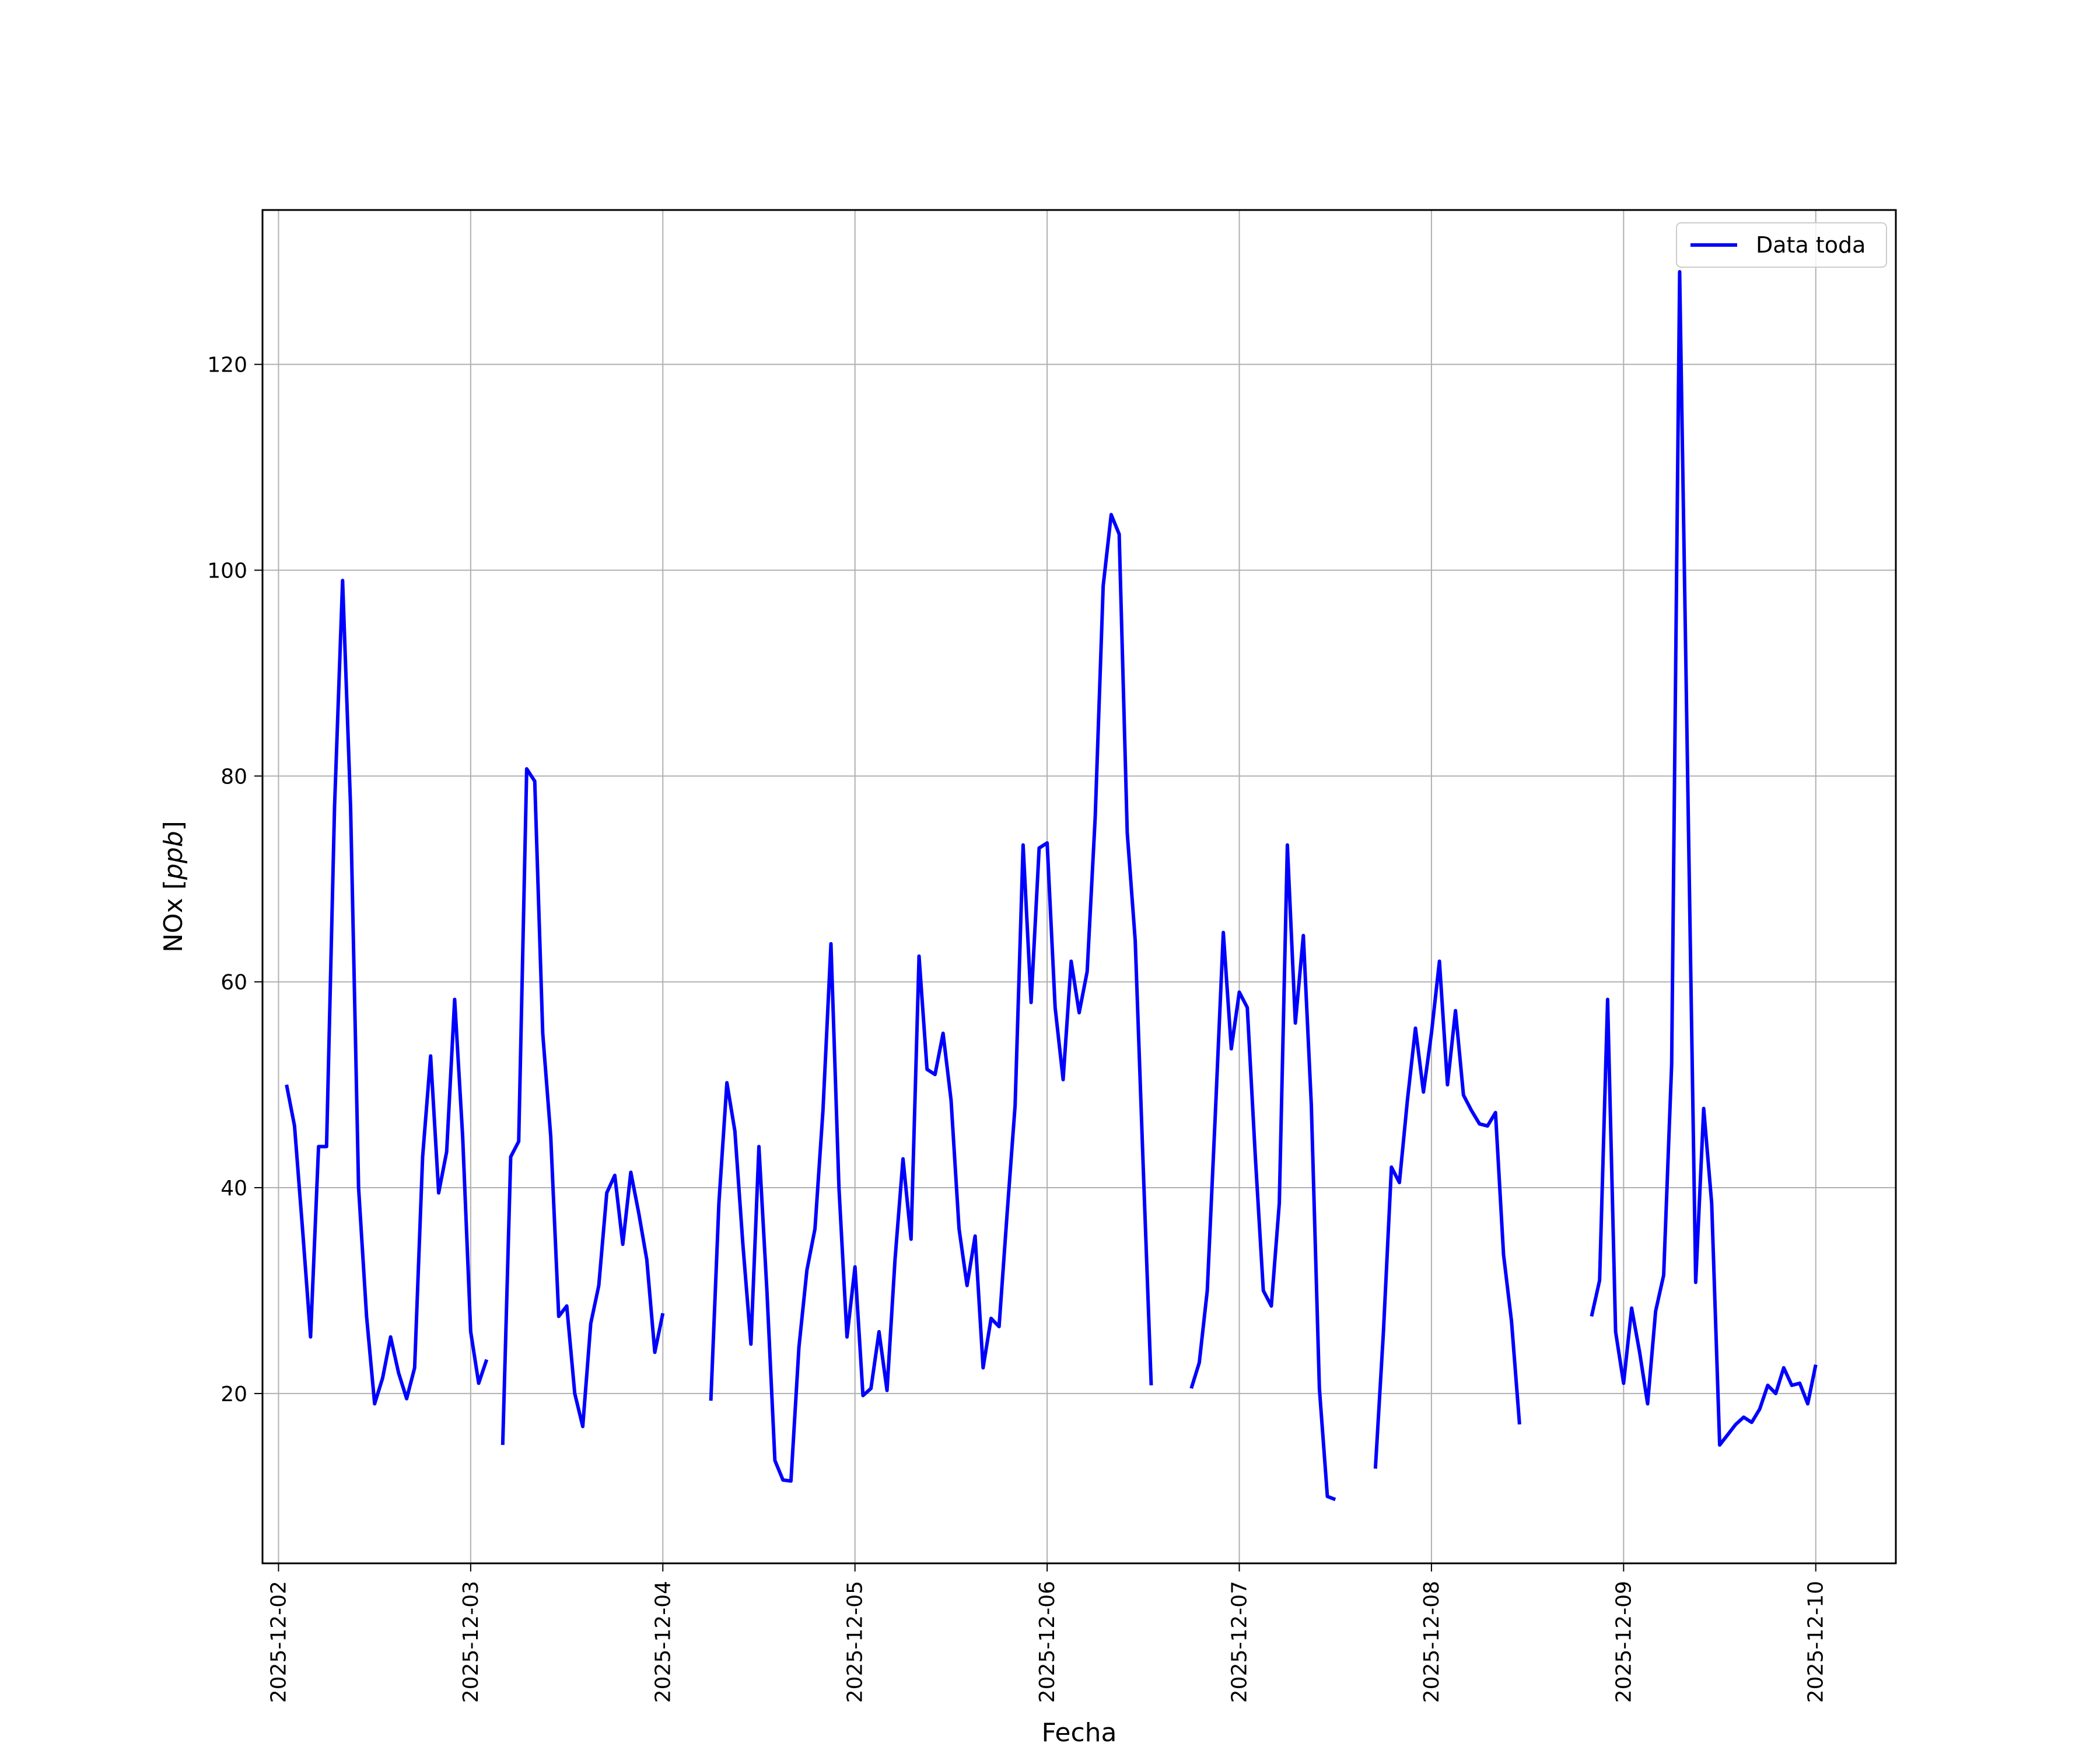 The height and width of the screenshot is (1750, 2100). What do you see at coordinates (1240, 1642) in the screenshot?
I see `x-tick-label: 2025-12-07` at bounding box center [1240, 1642].